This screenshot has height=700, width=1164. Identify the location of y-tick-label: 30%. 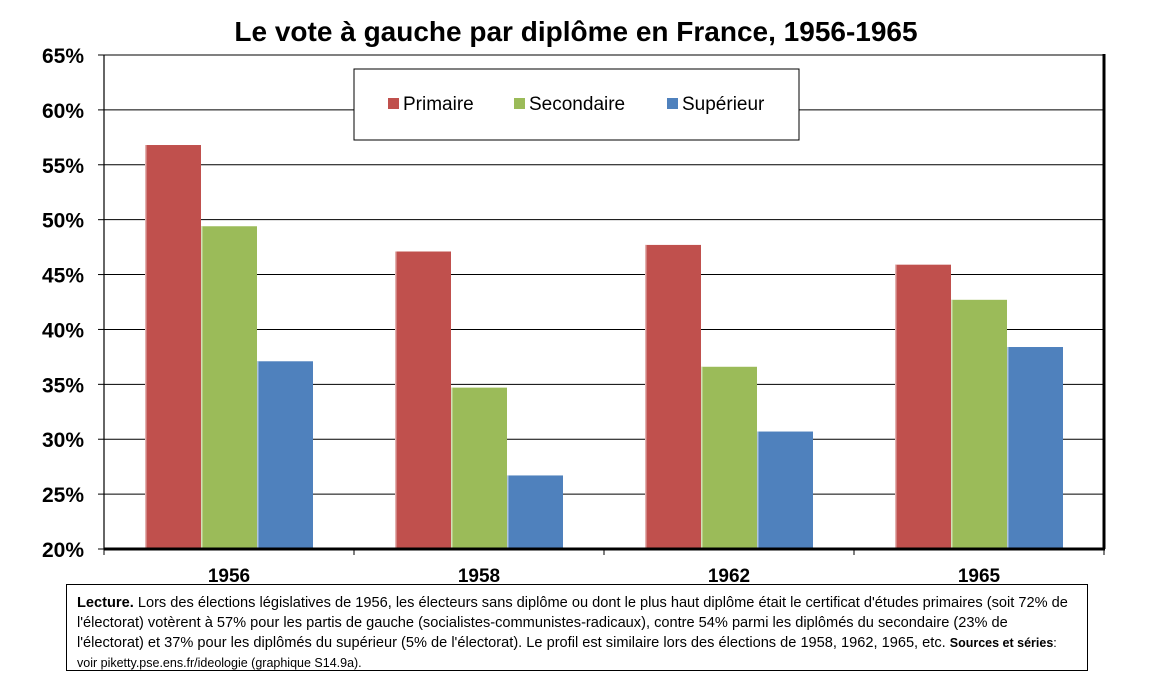
(63, 440).